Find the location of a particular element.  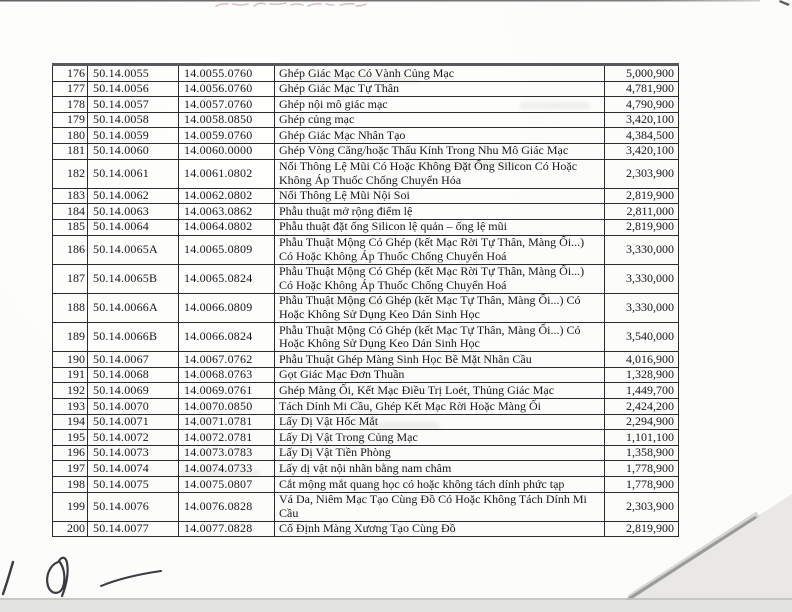

code-14-cell: 14.0073.0783 is located at coordinates (226, 453).